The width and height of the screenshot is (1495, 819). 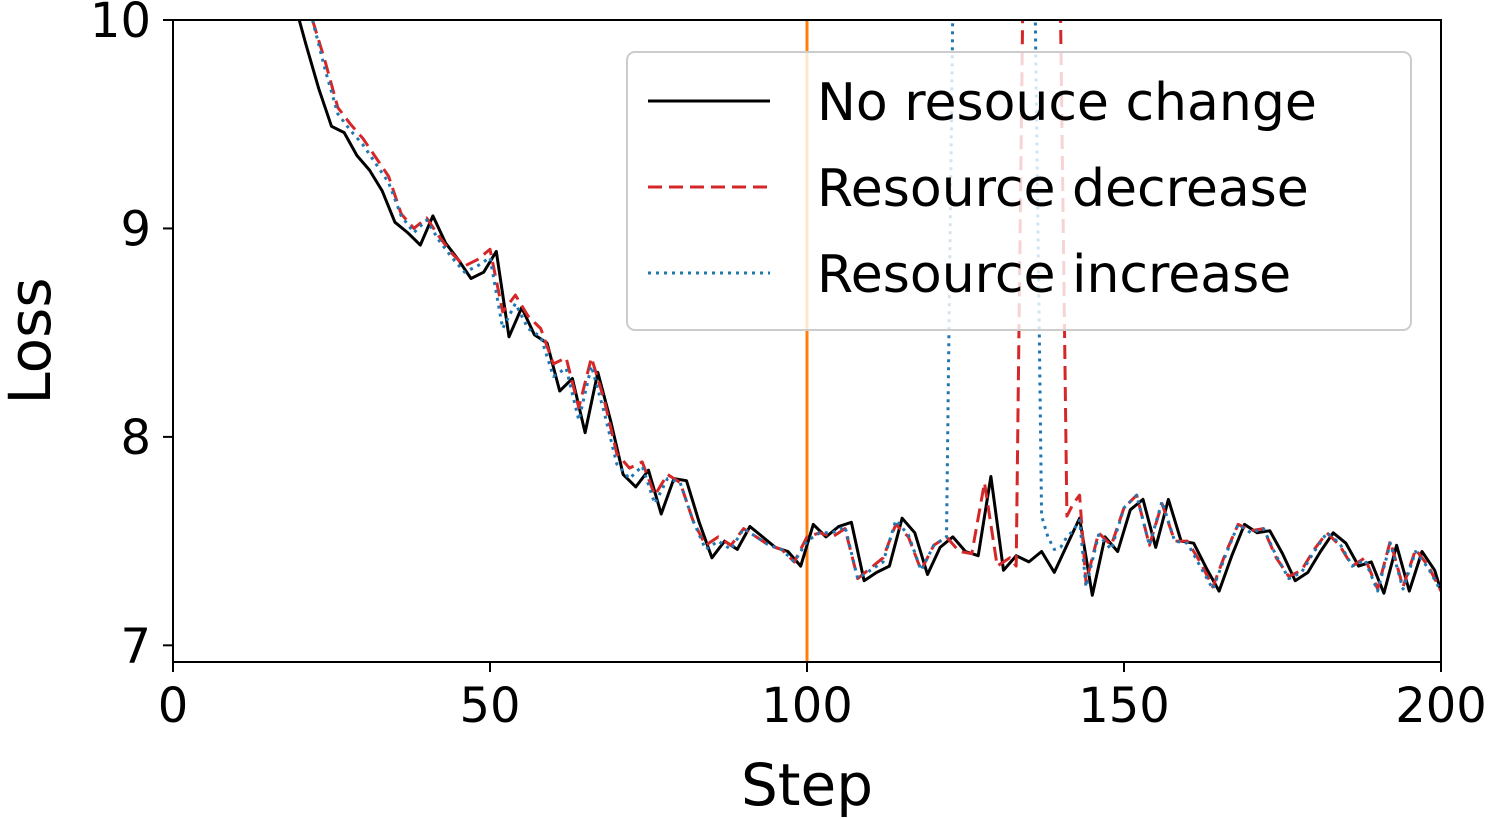 I want to click on x-tick-label: 100, so click(x=807, y=706).